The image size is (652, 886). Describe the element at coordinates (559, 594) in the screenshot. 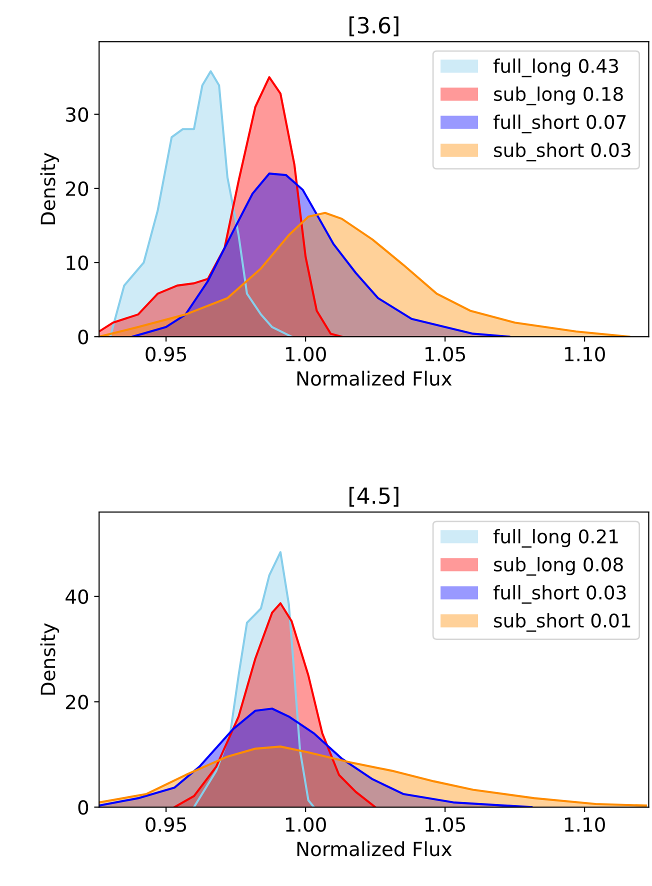

I see `legend-label: full_short 0.03` at that location.